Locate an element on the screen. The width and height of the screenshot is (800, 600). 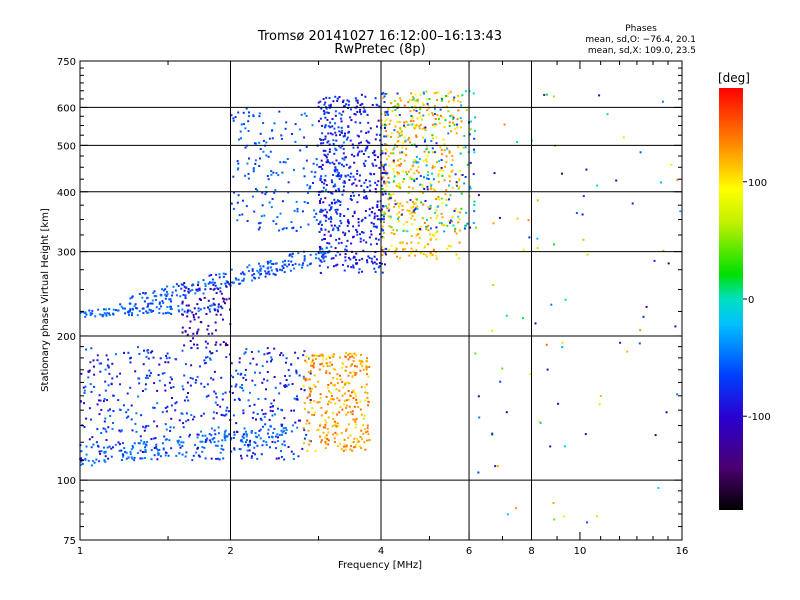
x-tick-label: 1 is located at coordinates (80, 551).